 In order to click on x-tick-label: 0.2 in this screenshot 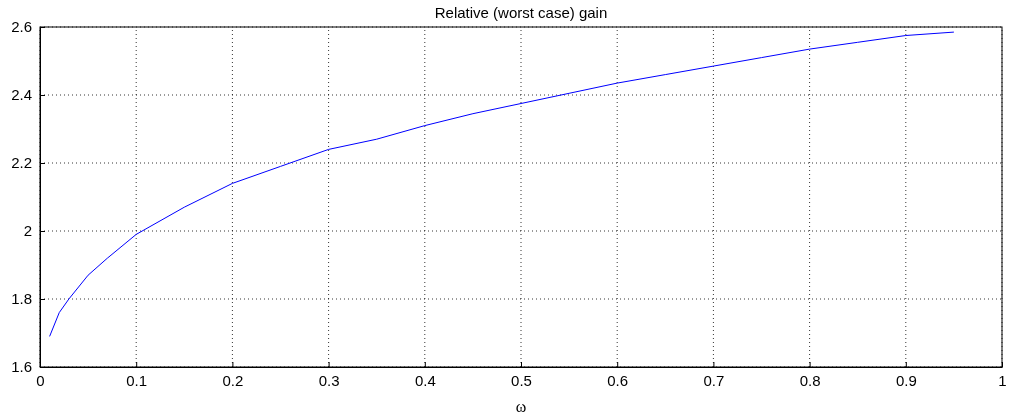, I will do `click(233, 380)`.